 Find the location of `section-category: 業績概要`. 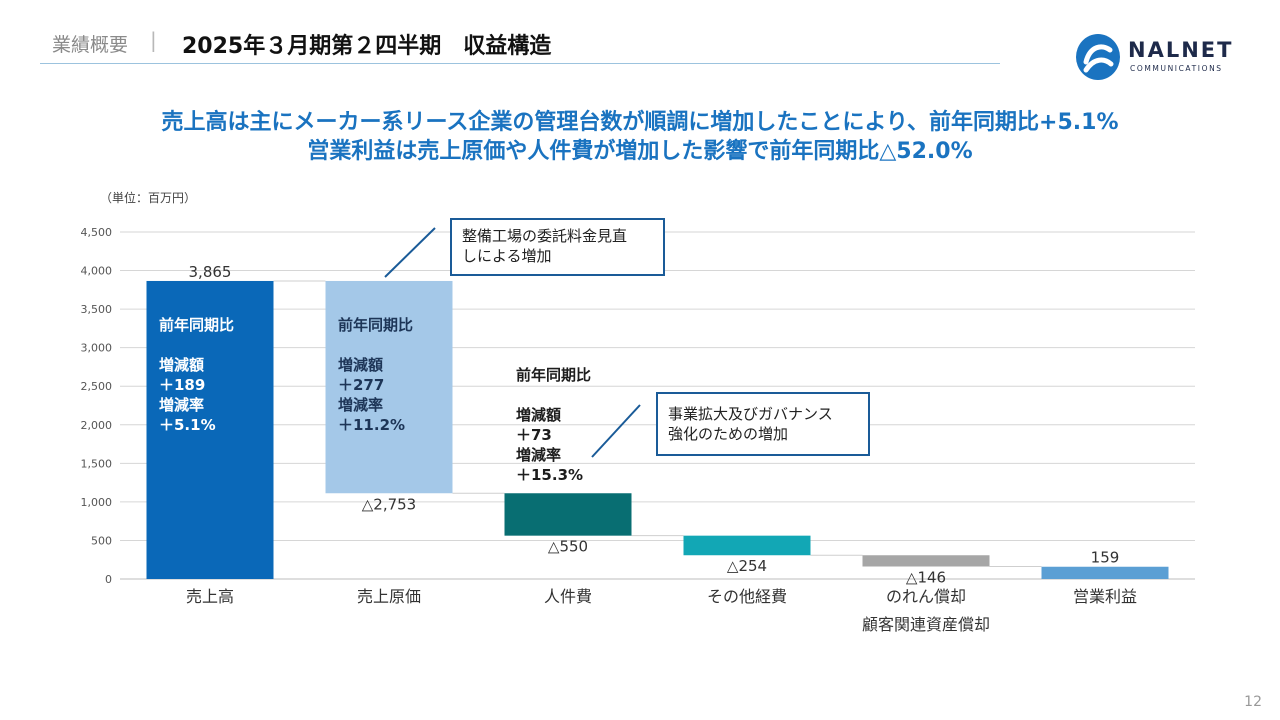

section-category: 業績概要 is located at coordinates (90, 45).